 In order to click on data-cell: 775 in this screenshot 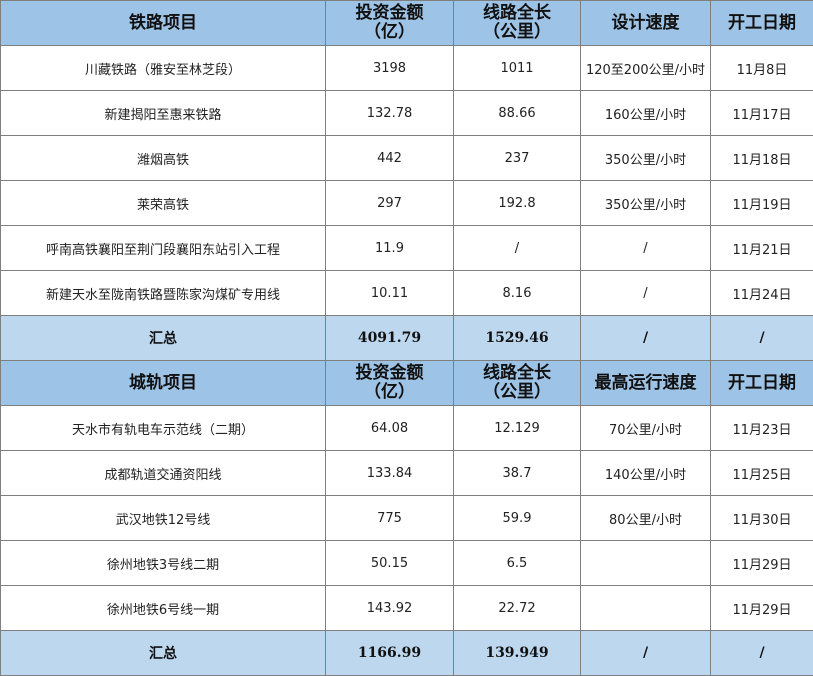, I will do `click(389, 518)`.